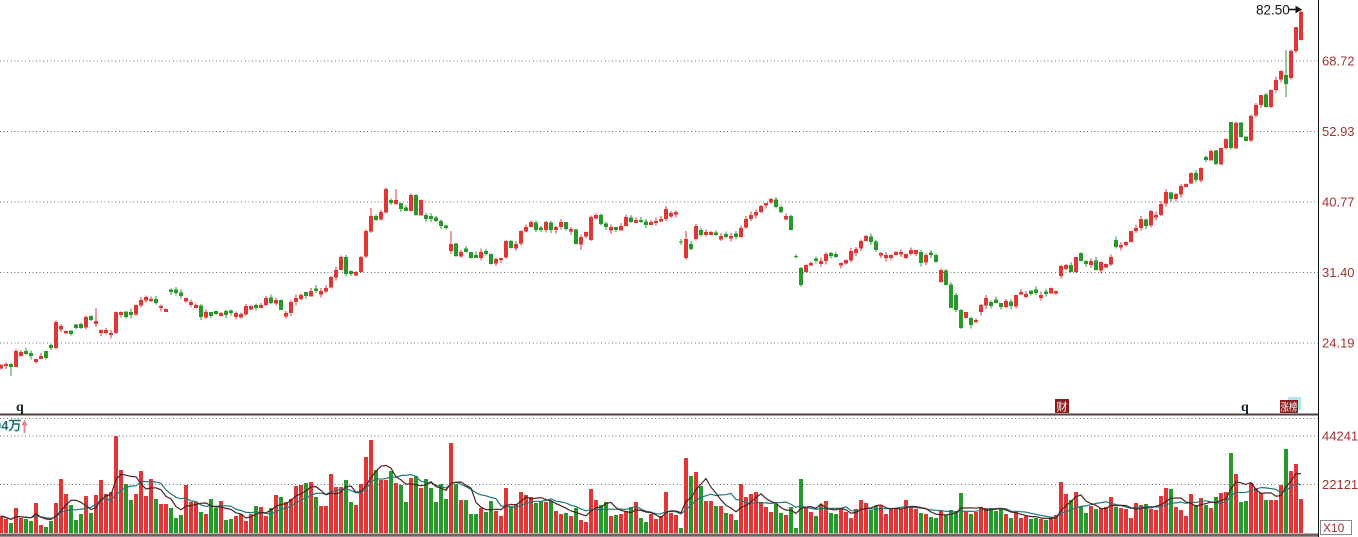  Describe the element at coordinates (1340, 484) in the screenshot. I see `svg-text: 22121` at that location.